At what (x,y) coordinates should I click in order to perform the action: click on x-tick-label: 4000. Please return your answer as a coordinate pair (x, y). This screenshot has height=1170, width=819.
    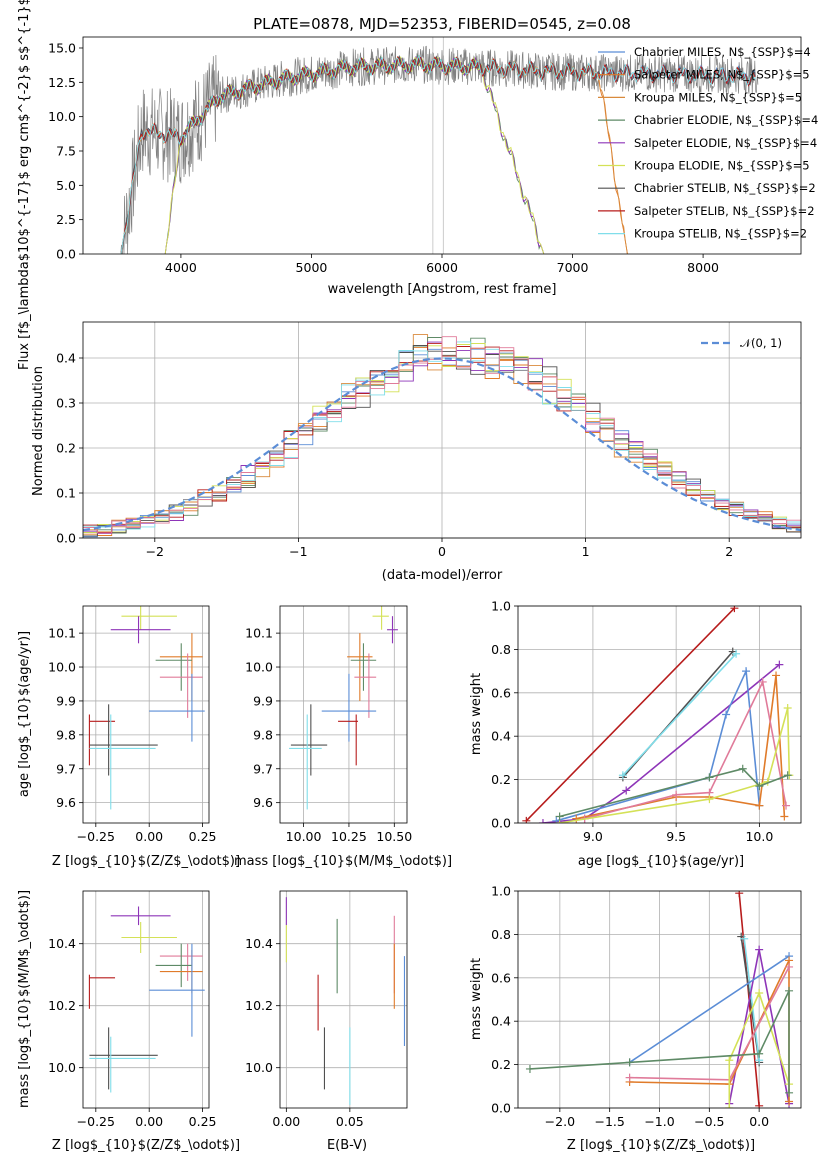
    Looking at the image, I should click on (181, 267).